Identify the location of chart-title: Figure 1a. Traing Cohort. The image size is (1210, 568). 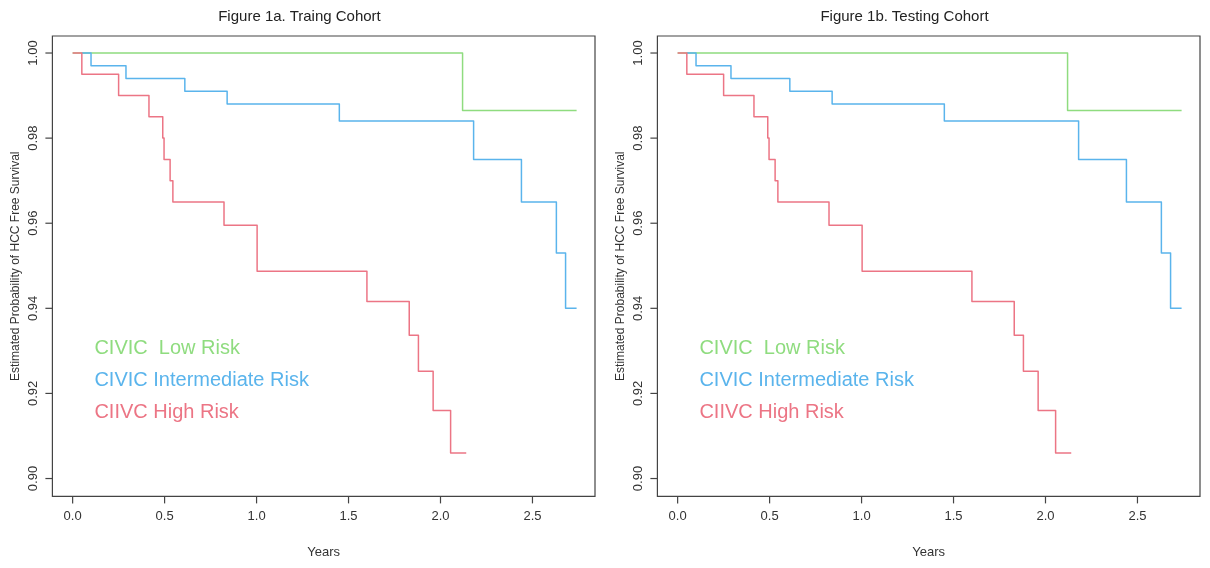
(300, 16).